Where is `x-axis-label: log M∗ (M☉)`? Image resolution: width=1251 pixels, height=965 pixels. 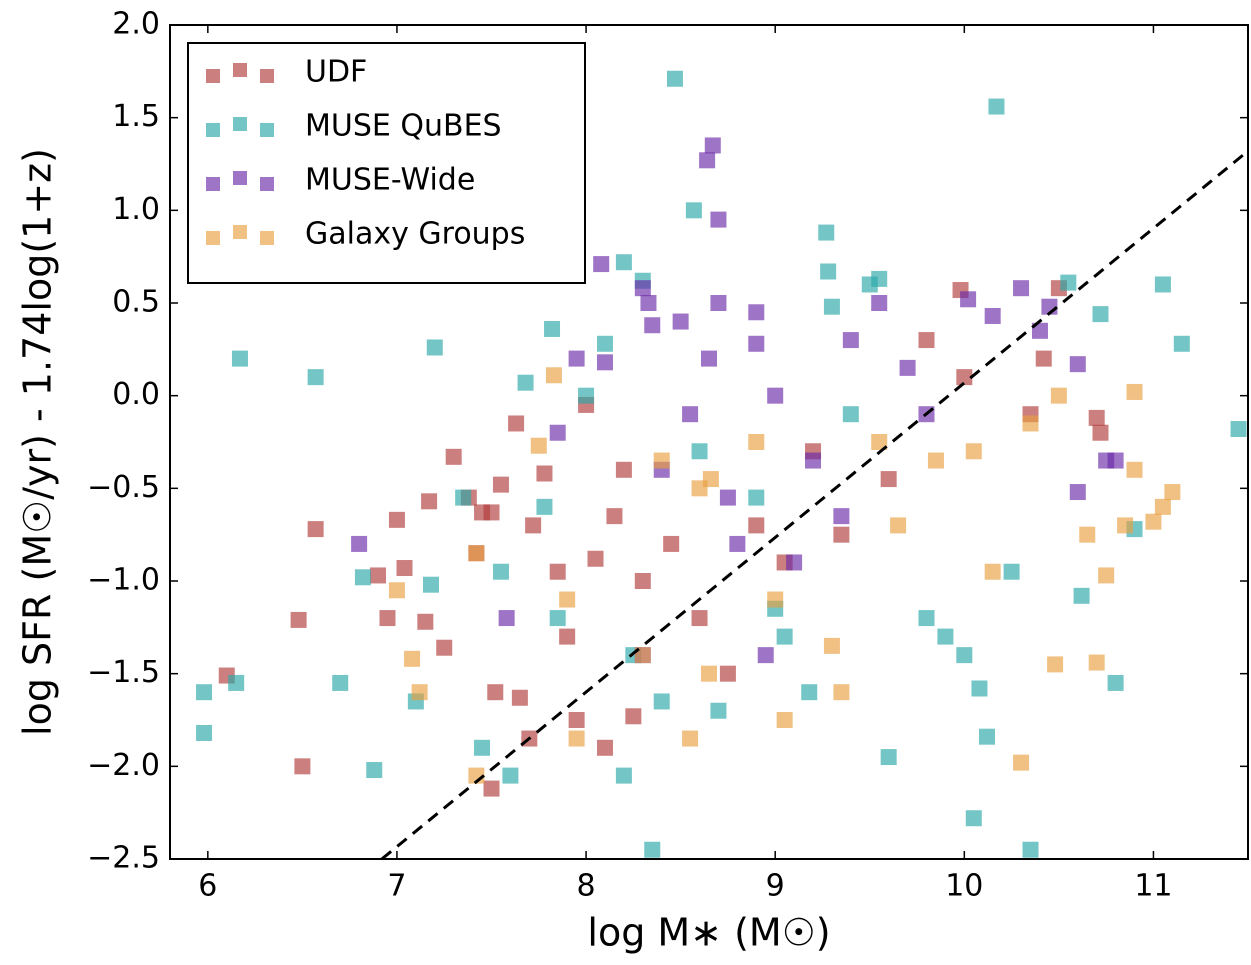 x-axis-label: log M∗ (M☉) is located at coordinates (708, 933).